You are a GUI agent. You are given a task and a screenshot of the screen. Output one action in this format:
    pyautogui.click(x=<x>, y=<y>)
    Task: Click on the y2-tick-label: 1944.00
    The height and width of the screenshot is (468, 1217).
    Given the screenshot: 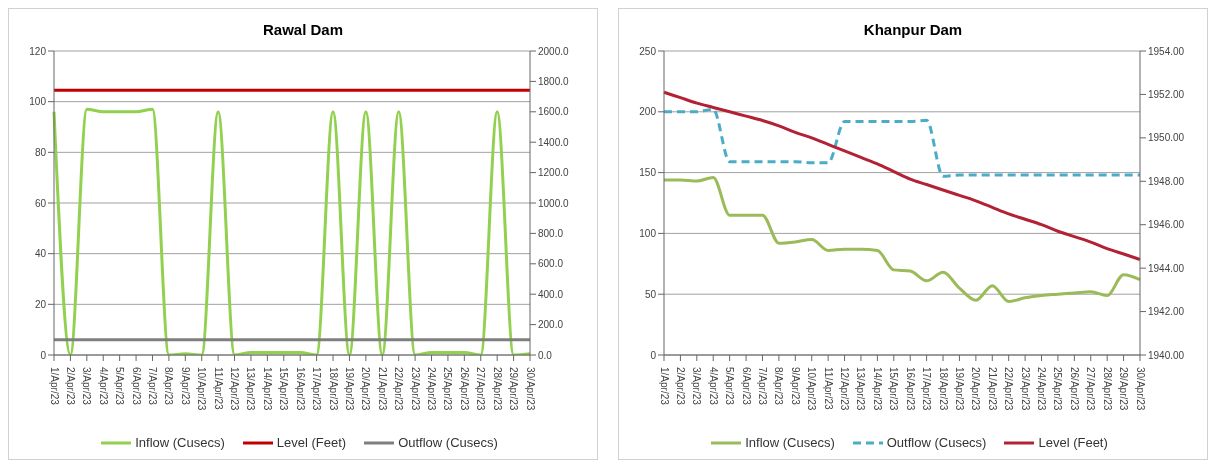 What is the action you would take?
    pyautogui.click(x=1166, y=268)
    